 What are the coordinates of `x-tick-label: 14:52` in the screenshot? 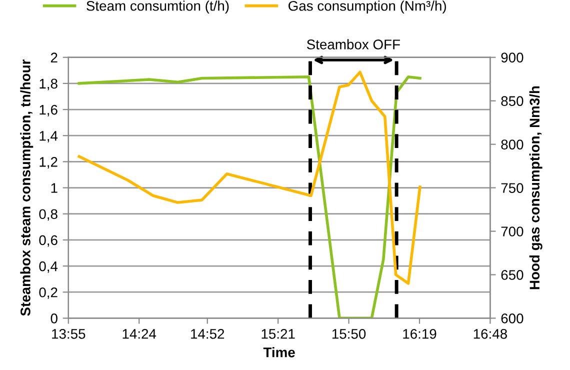 It's located at (207, 333).